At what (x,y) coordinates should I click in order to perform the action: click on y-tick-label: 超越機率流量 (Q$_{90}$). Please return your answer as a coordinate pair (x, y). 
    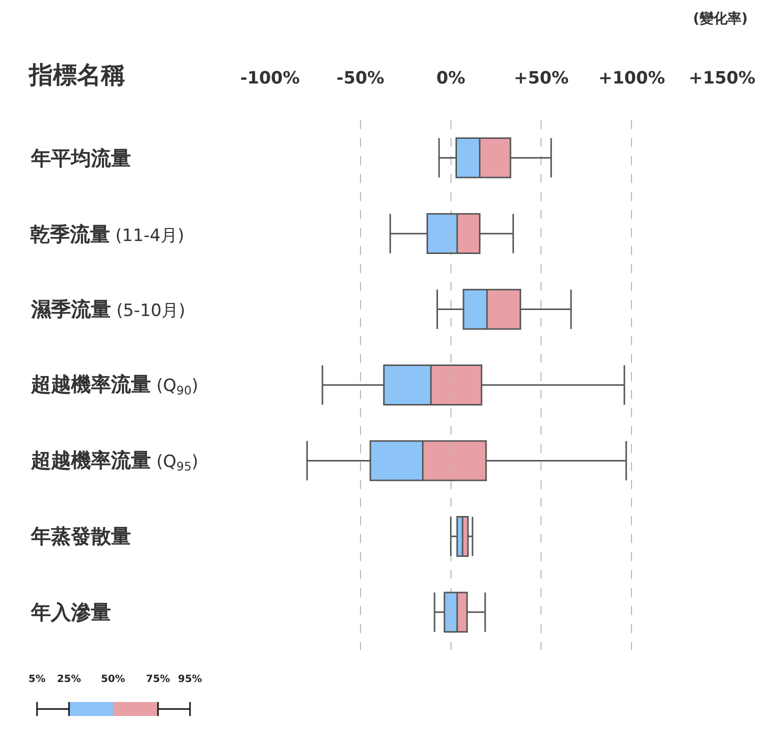
    Looking at the image, I should click on (114, 385).